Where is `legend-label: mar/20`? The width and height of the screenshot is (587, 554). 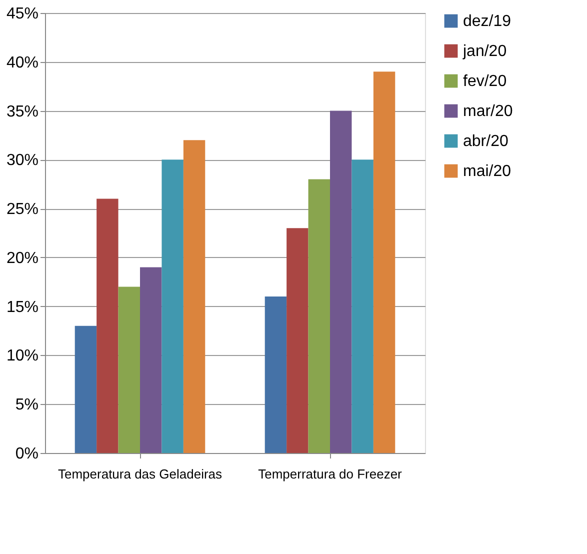
legend-label: mar/20 is located at coordinates (488, 111).